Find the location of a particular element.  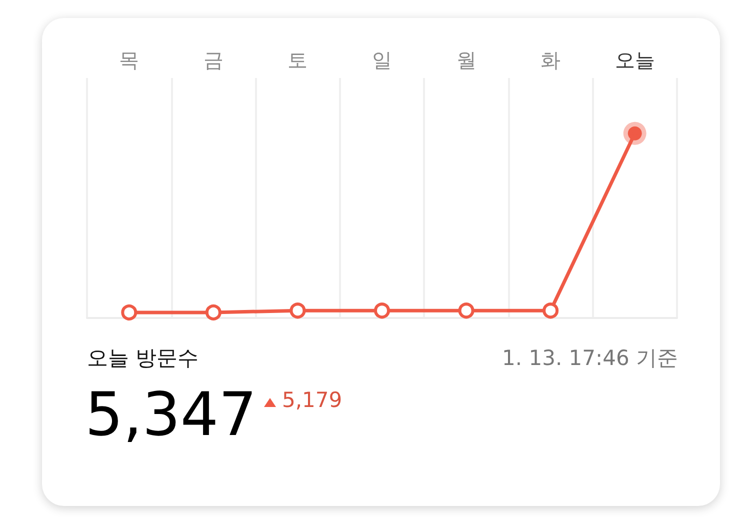

text: 5,179 is located at coordinates (312, 400).